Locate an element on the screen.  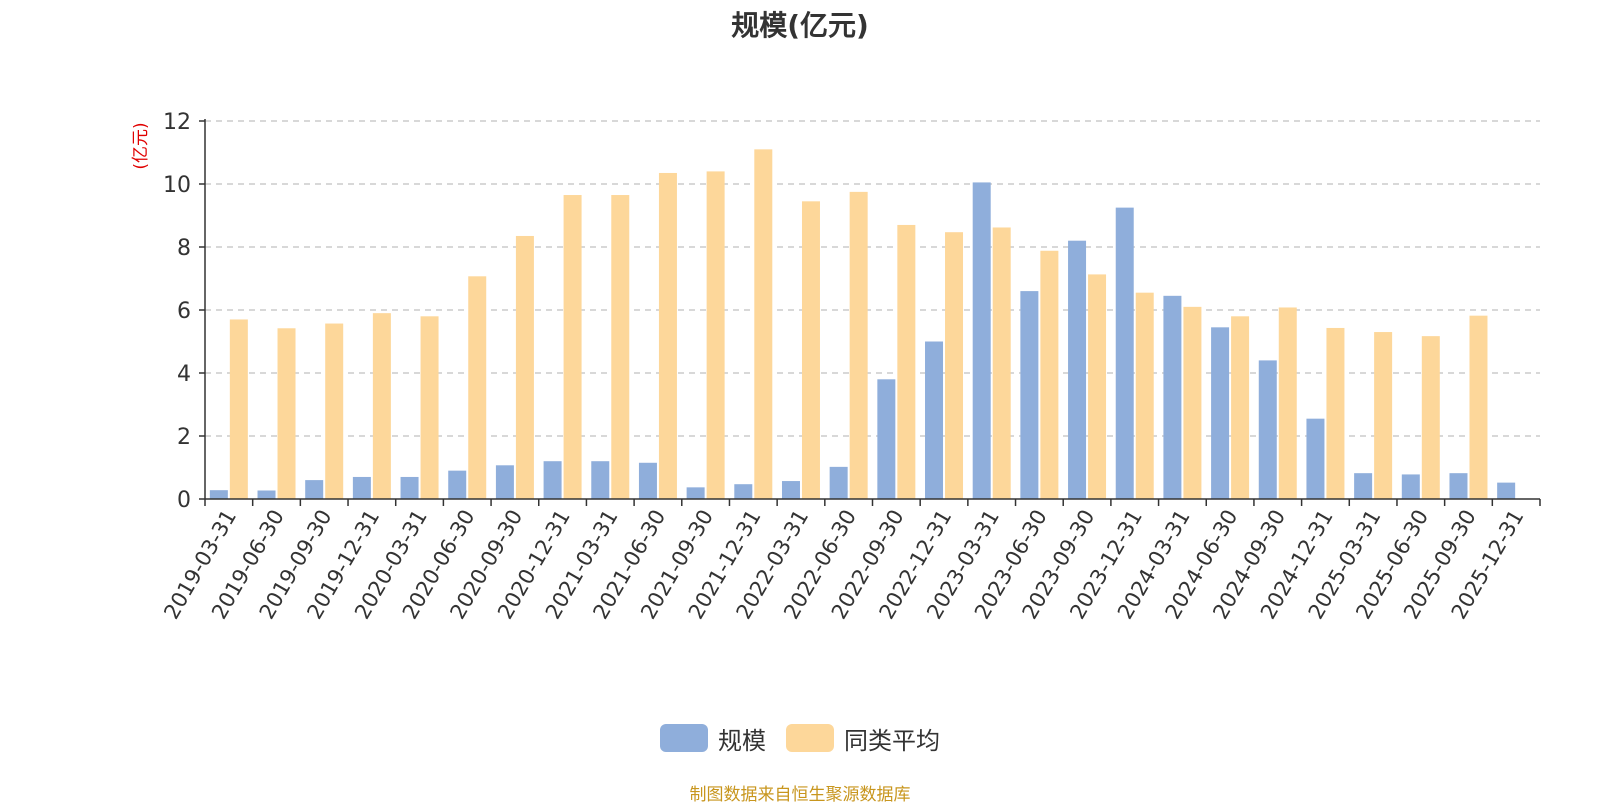
y-tick-label: 2 is located at coordinates (184, 437).